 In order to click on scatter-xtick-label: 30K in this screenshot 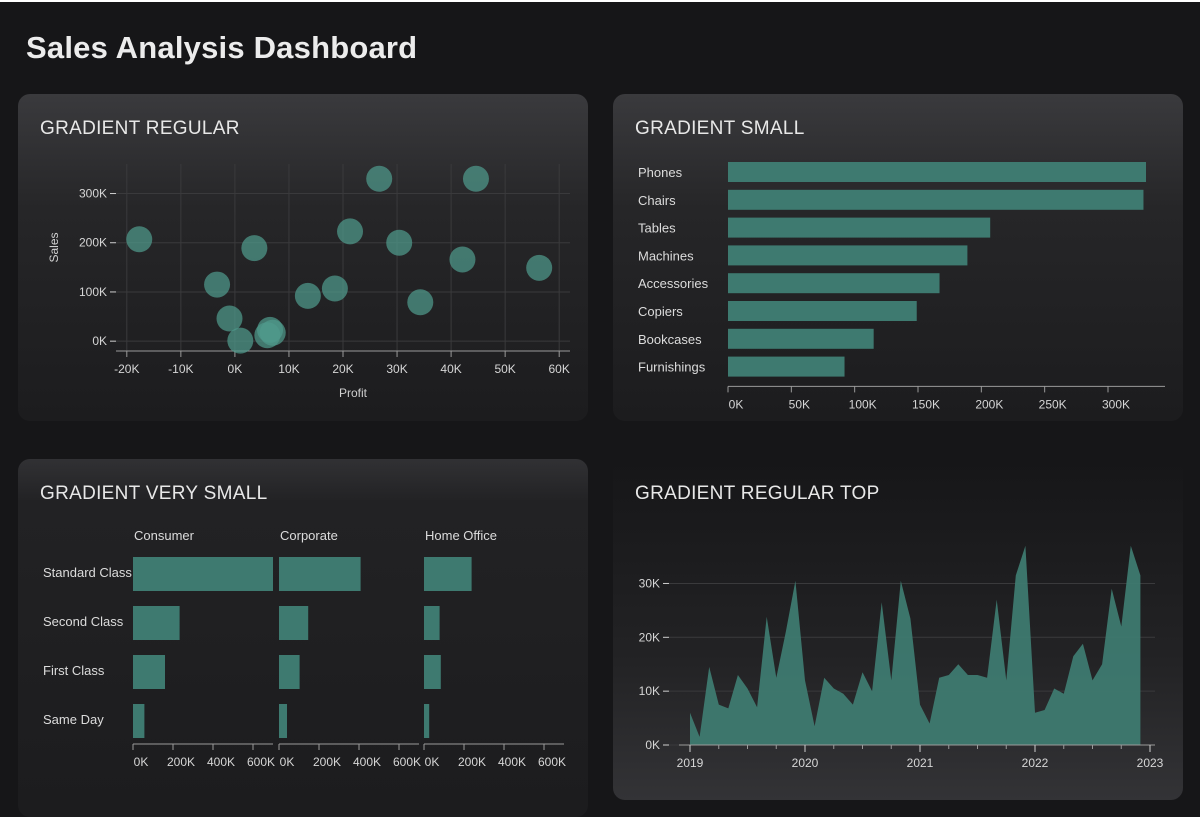, I will do `click(396, 369)`.